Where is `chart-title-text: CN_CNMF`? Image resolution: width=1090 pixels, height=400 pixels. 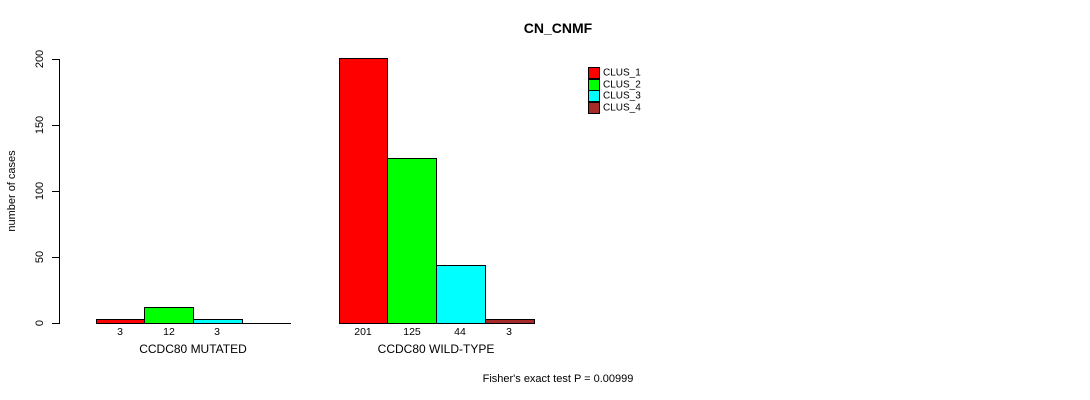 chart-title-text: CN_CNMF is located at coordinates (558, 28).